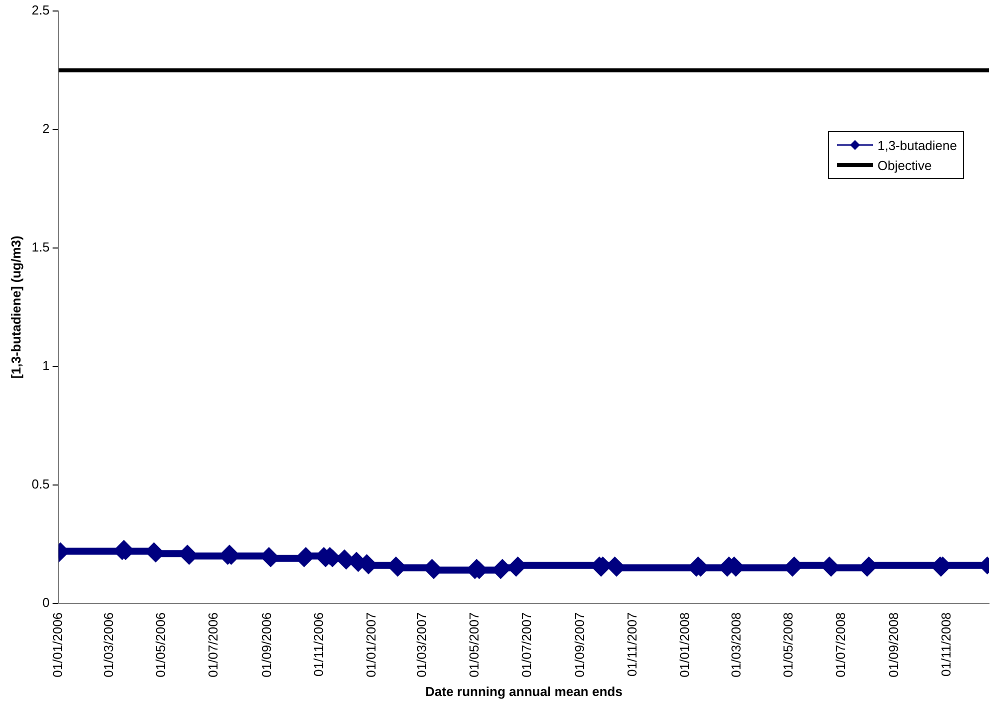 The height and width of the screenshot is (709, 1000). I want to click on x-tick-label: 01/05/2006, so click(160, 645).